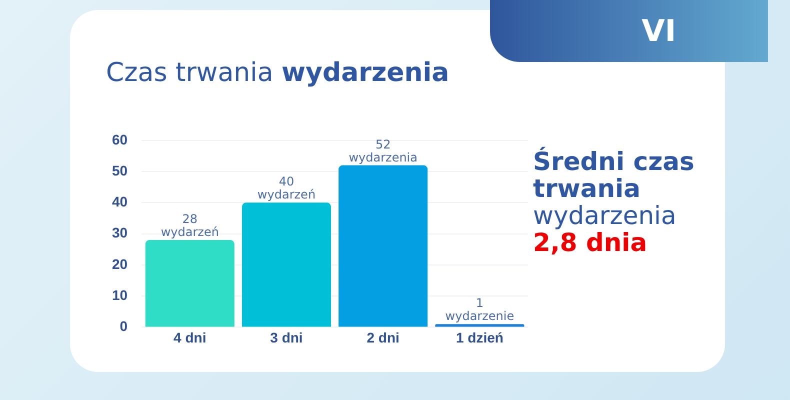  Describe the element at coordinates (120, 232) in the screenshot. I see `y-tick-label: 30` at that location.